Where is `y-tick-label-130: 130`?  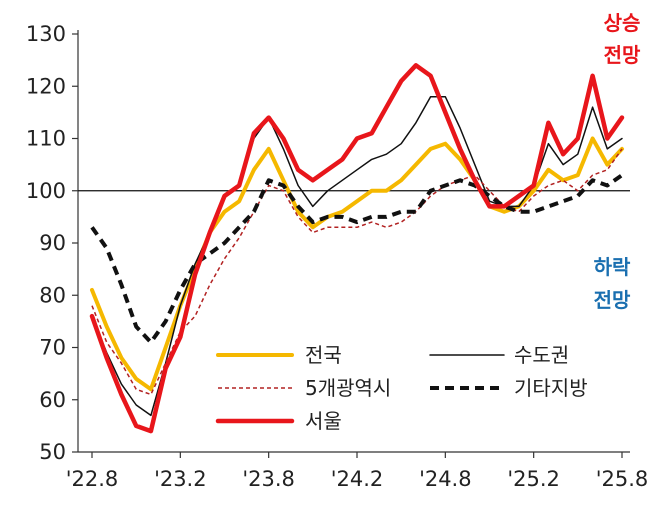 y-tick-label-130: 130 is located at coordinates (46, 34).